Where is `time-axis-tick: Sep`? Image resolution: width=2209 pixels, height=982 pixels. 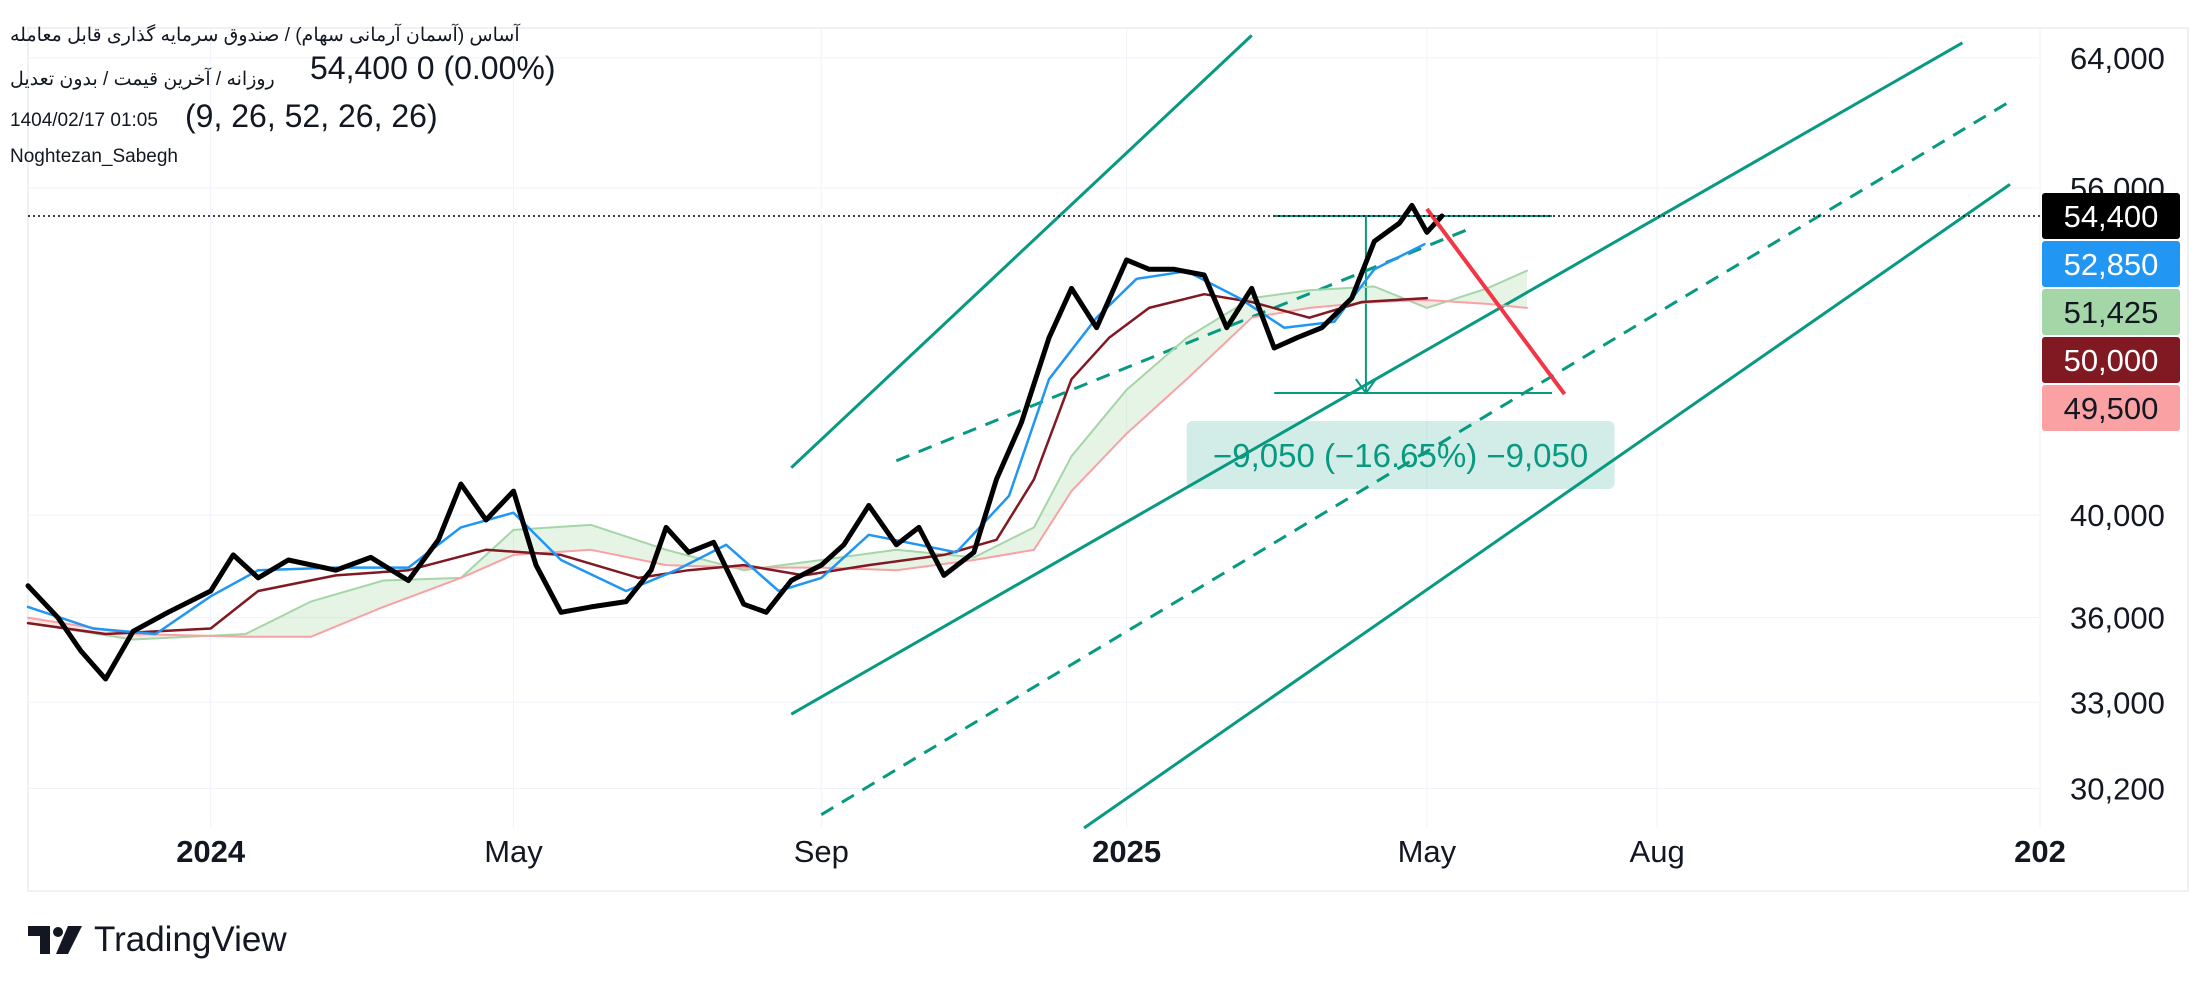 time-axis-tick: Sep is located at coordinates (821, 851).